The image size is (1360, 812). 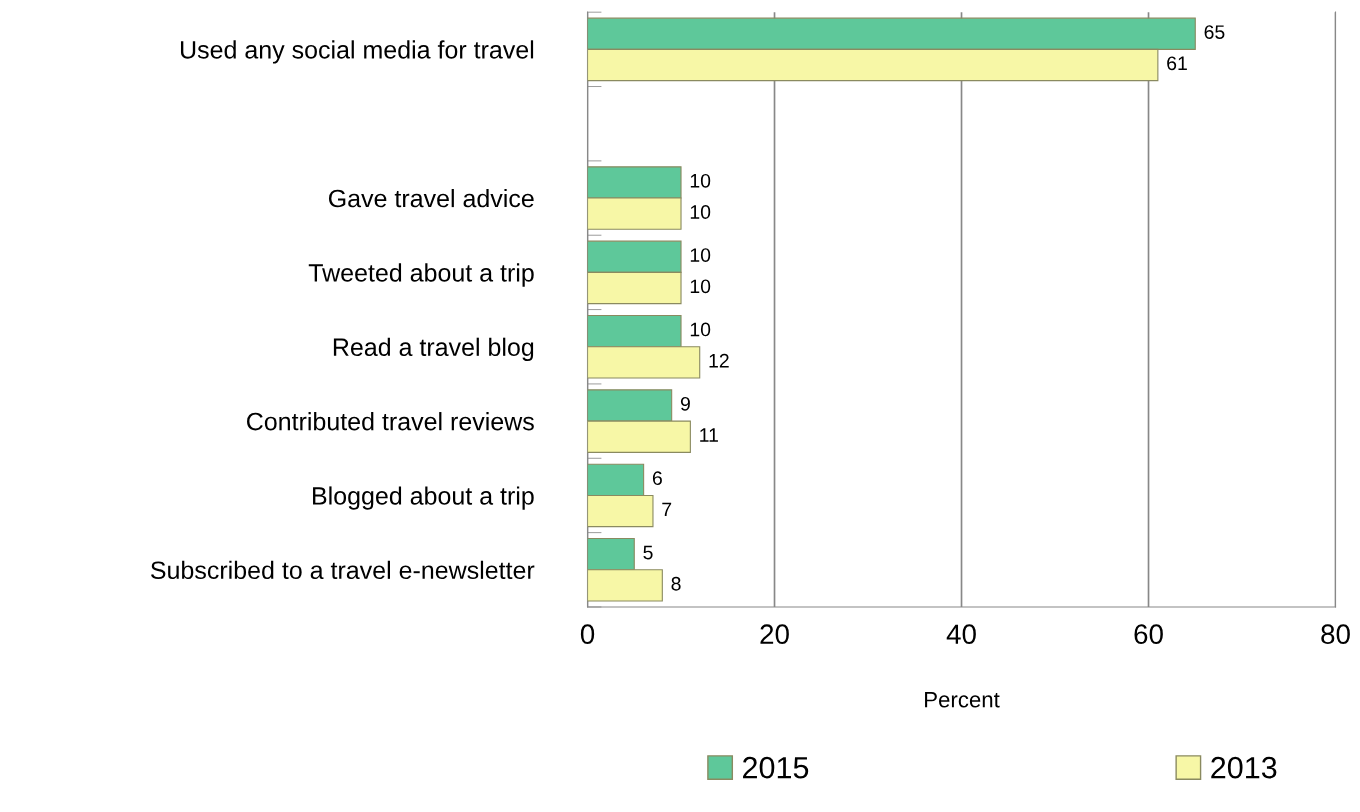 I want to click on data-label: 65, so click(x=1214, y=32).